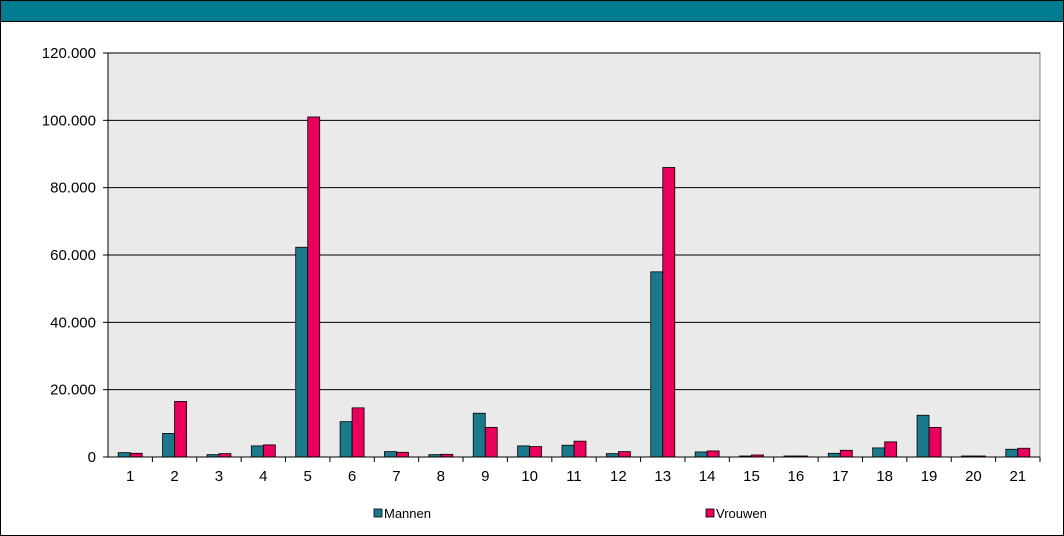  Describe the element at coordinates (618, 476) in the screenshot. I see `x-tick-label: 12` at that location.